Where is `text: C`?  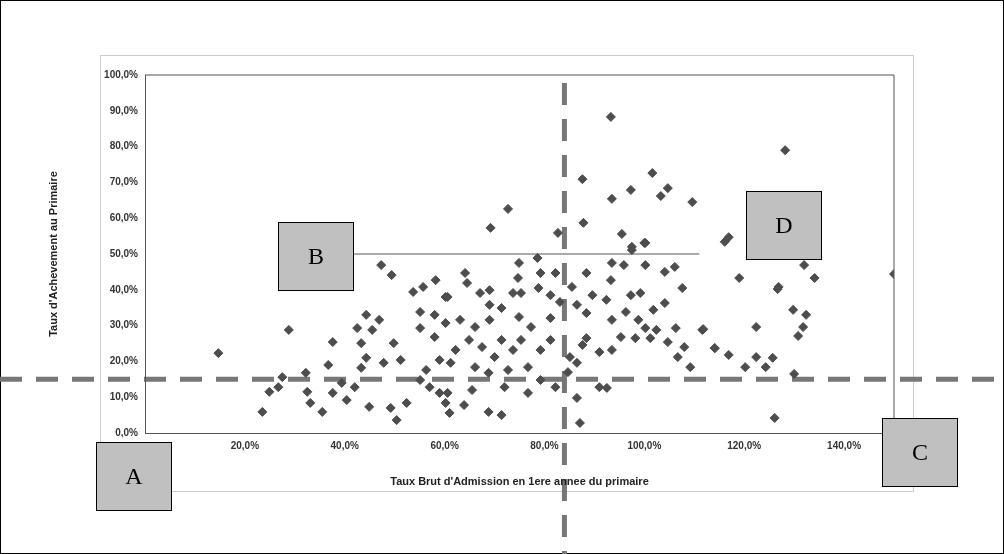 text: C is located at coordinates (920, 452).